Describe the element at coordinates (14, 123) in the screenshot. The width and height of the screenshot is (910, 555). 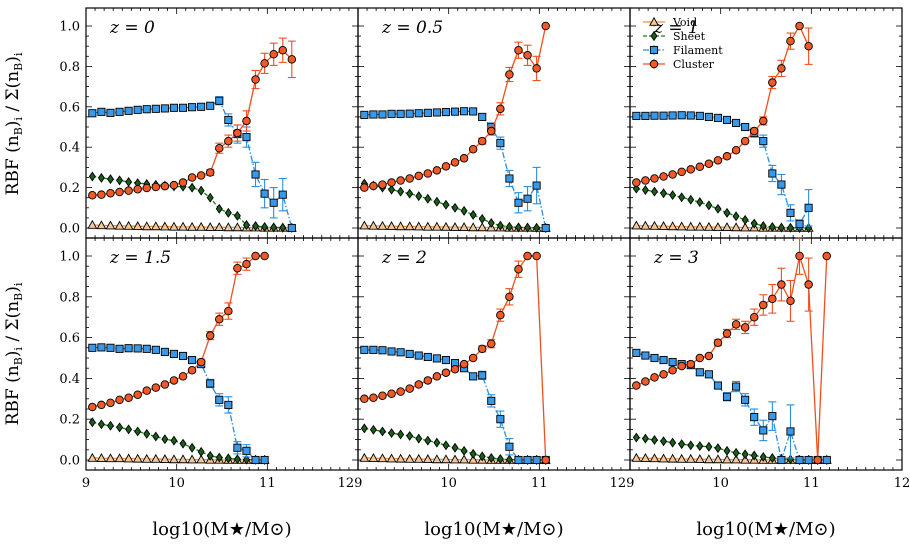
I see `ylabel-top: RBF (nB)i / Σ(nB)i` at that location.